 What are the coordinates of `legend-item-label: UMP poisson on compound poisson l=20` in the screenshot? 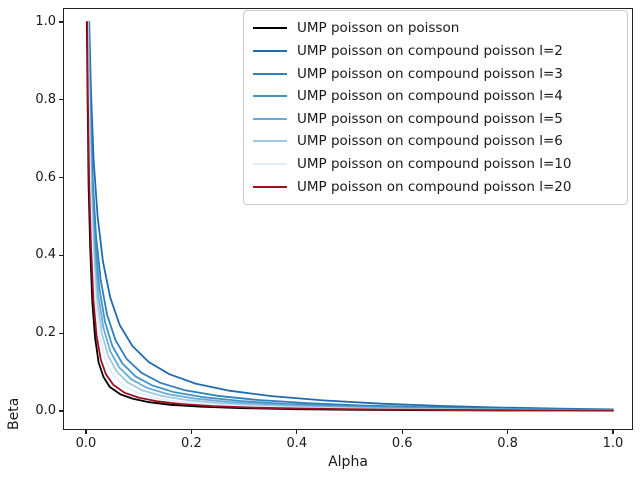 It's located at (434, 186).